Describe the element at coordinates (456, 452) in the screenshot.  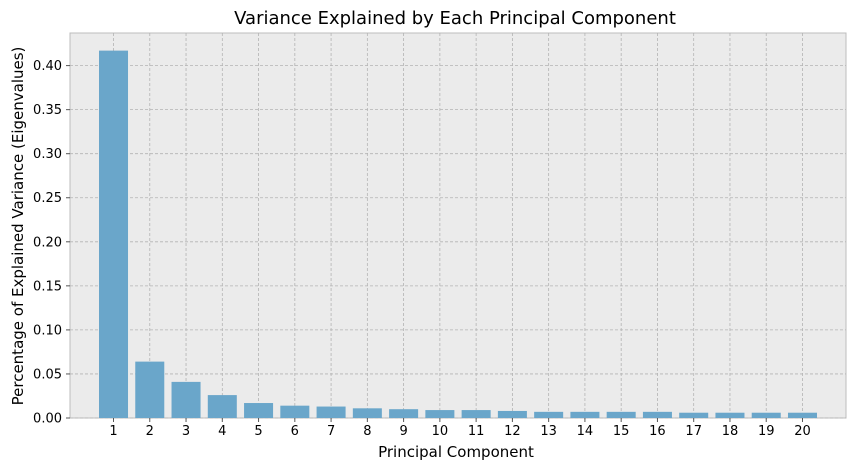
I see `x-axis-label: Principal Component` at that location.